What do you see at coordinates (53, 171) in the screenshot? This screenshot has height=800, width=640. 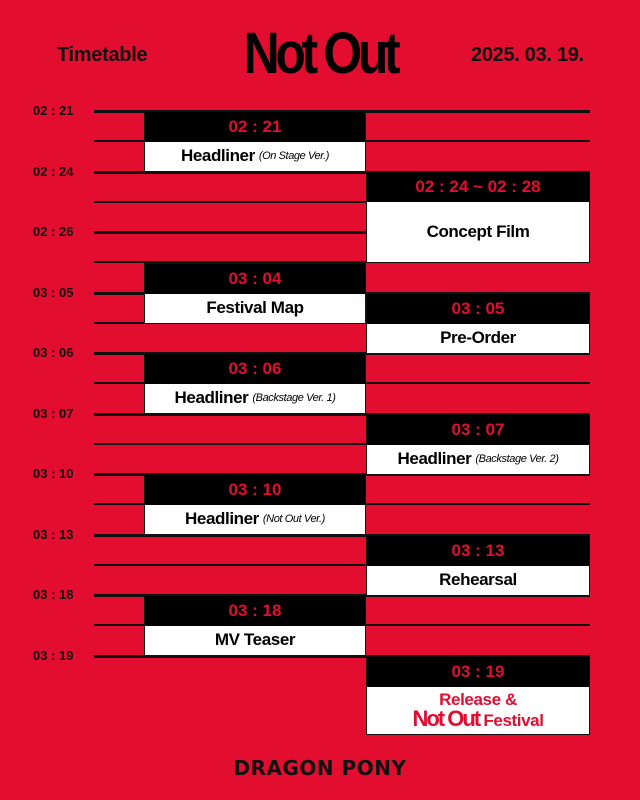 I see `time-label: 02 : 24` at bounding box center [53, 171].